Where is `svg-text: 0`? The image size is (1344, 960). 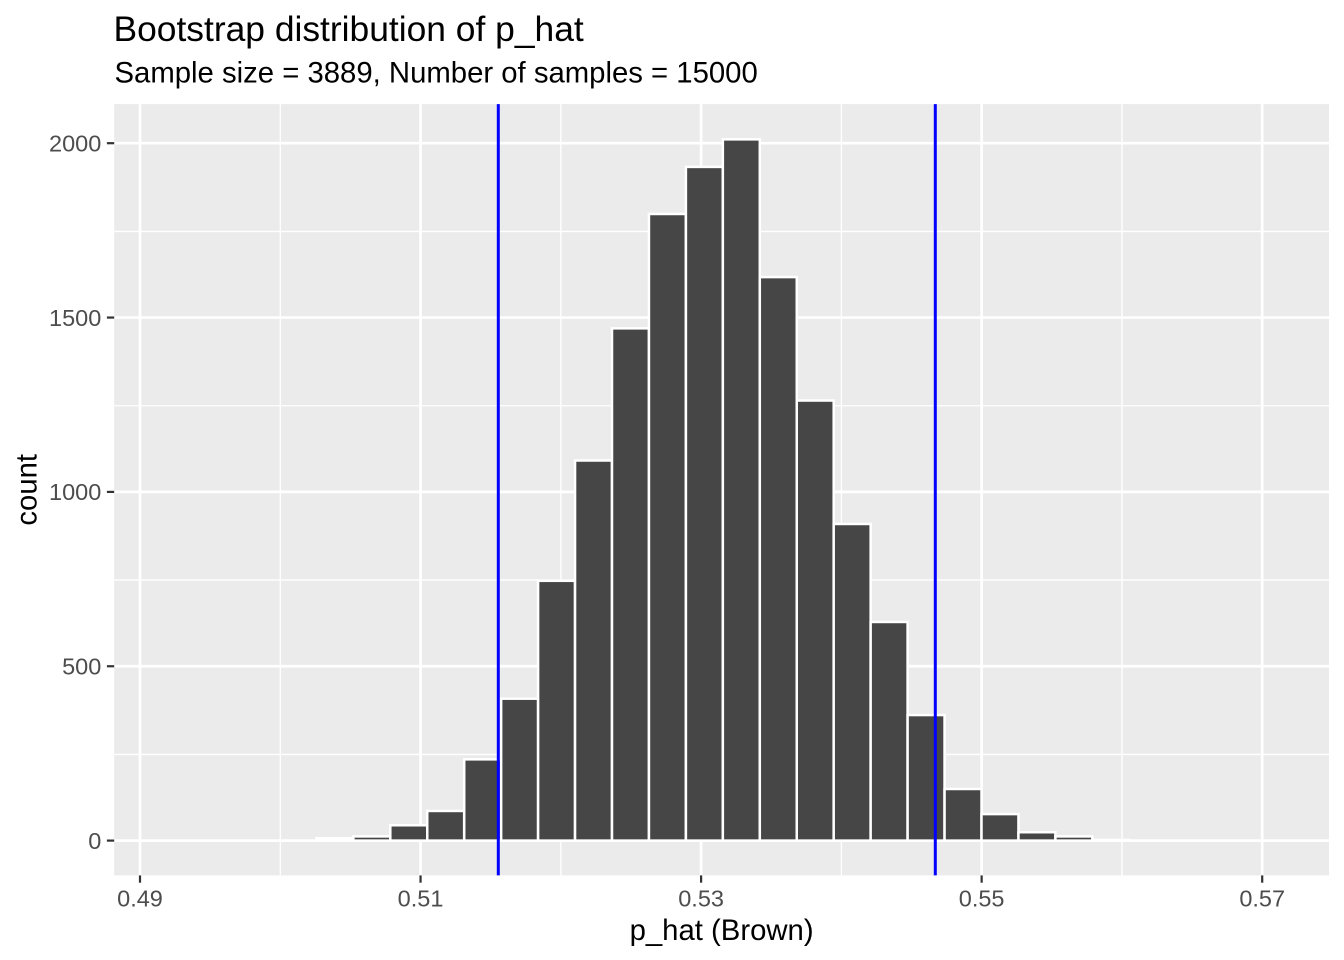
svg-text: 0 is located at coordinates (94, 841).